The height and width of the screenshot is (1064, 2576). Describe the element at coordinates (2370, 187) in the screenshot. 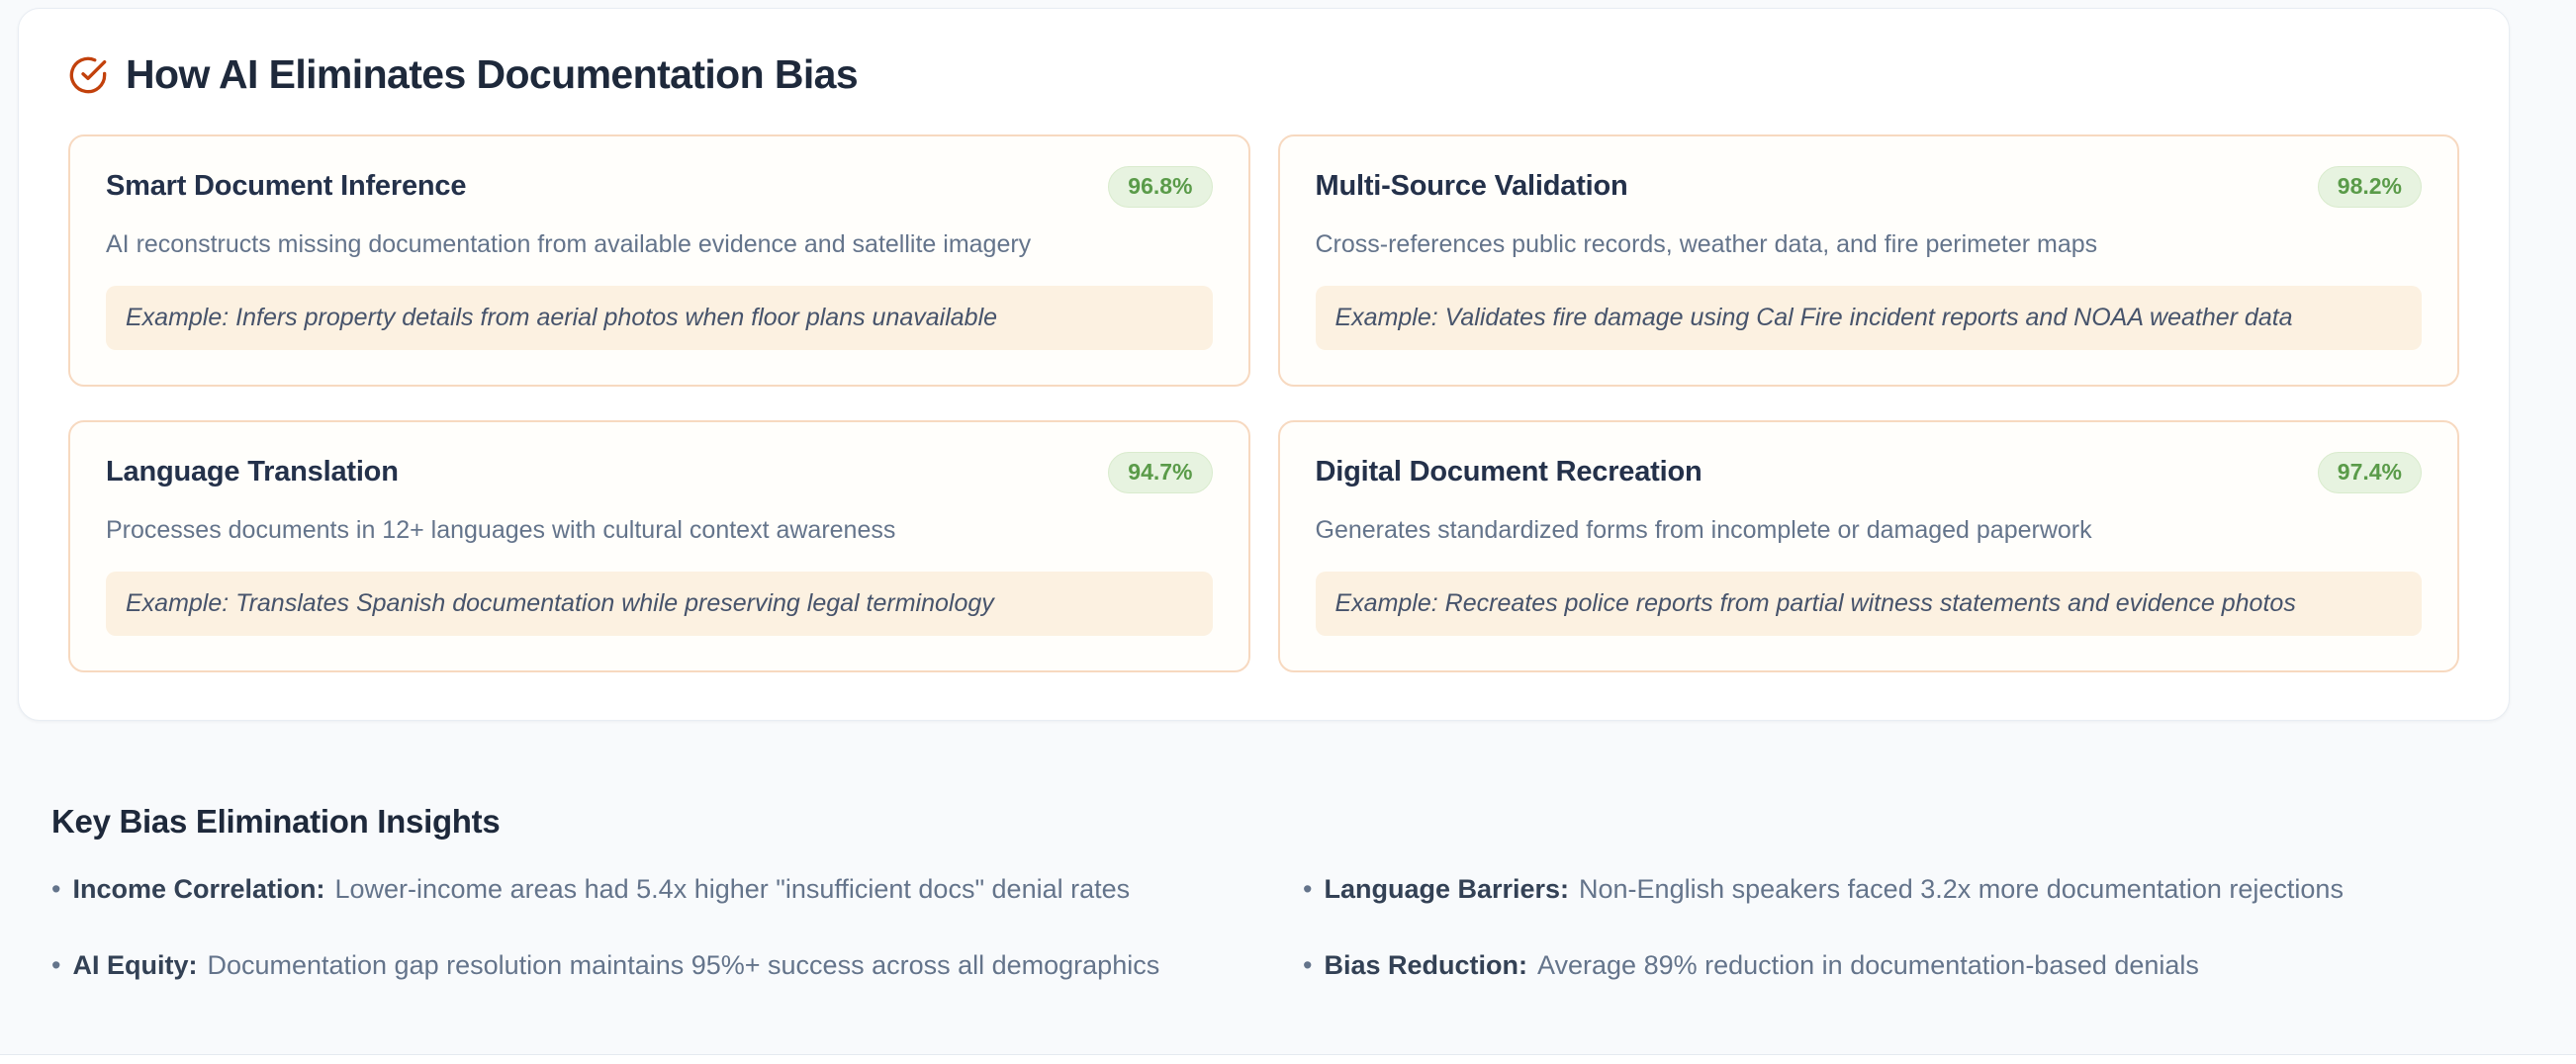

I see `accuracy-badge: 98.2%` at that location.